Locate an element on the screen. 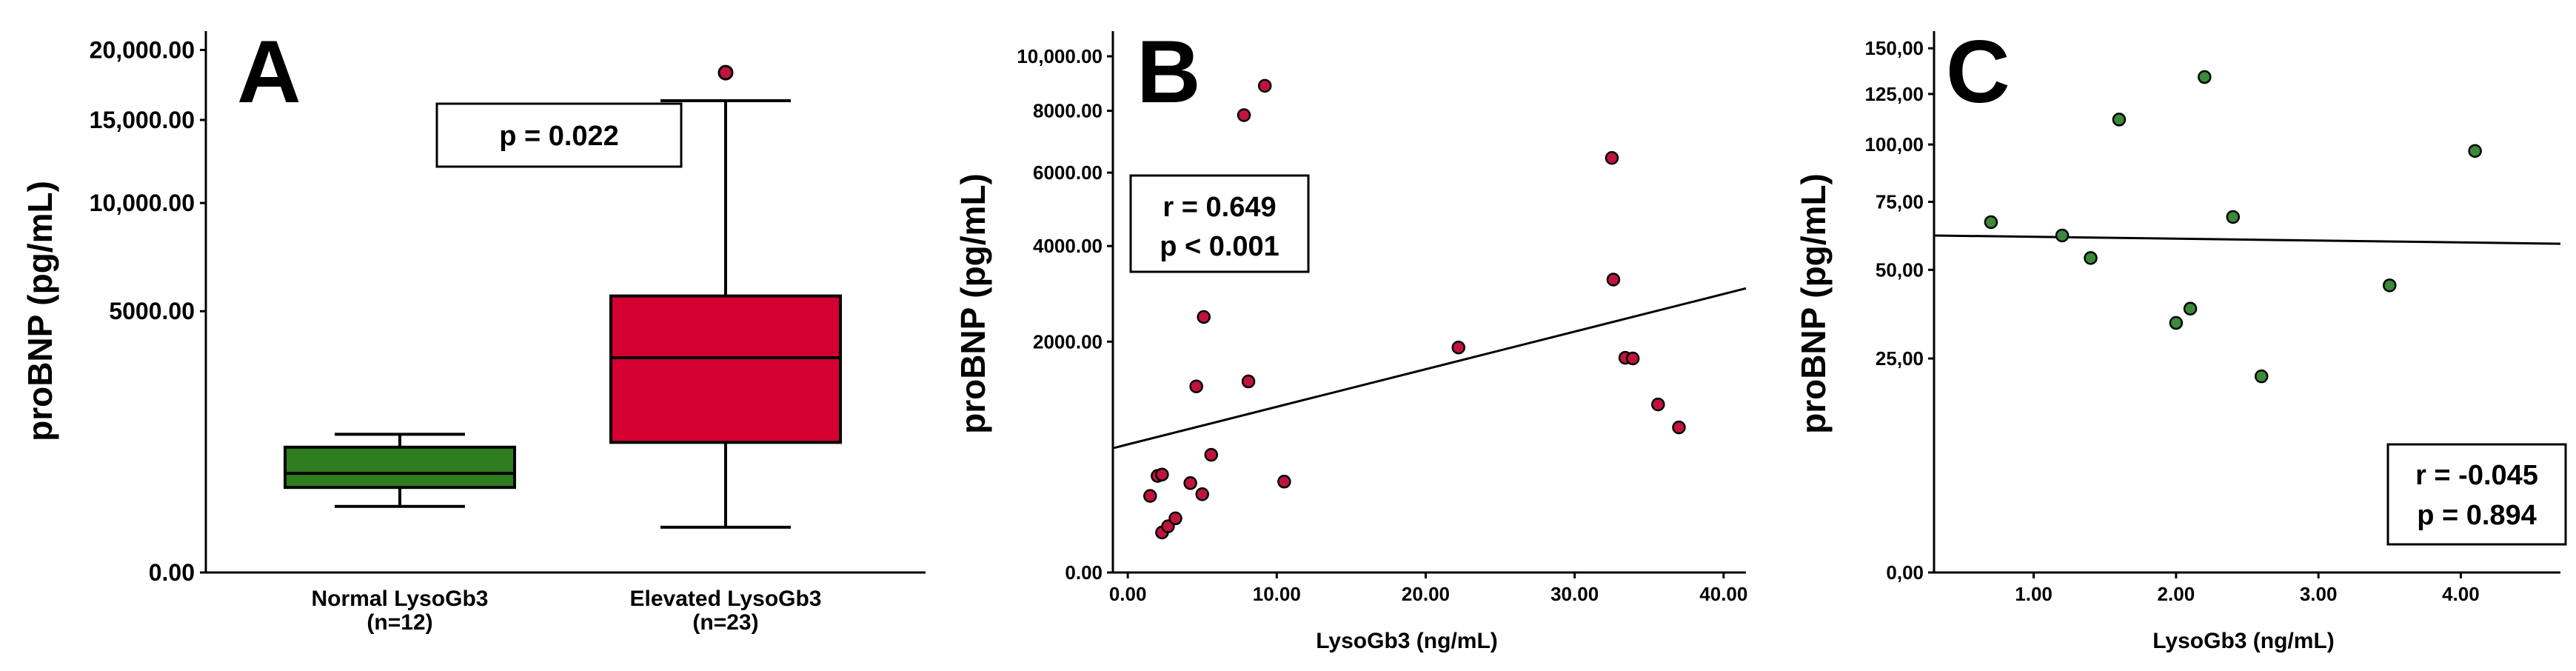 This screenshot has width=2576, height=671. panel-b-x-tick-label: 40.00 is located at coordinates (1723, 594).